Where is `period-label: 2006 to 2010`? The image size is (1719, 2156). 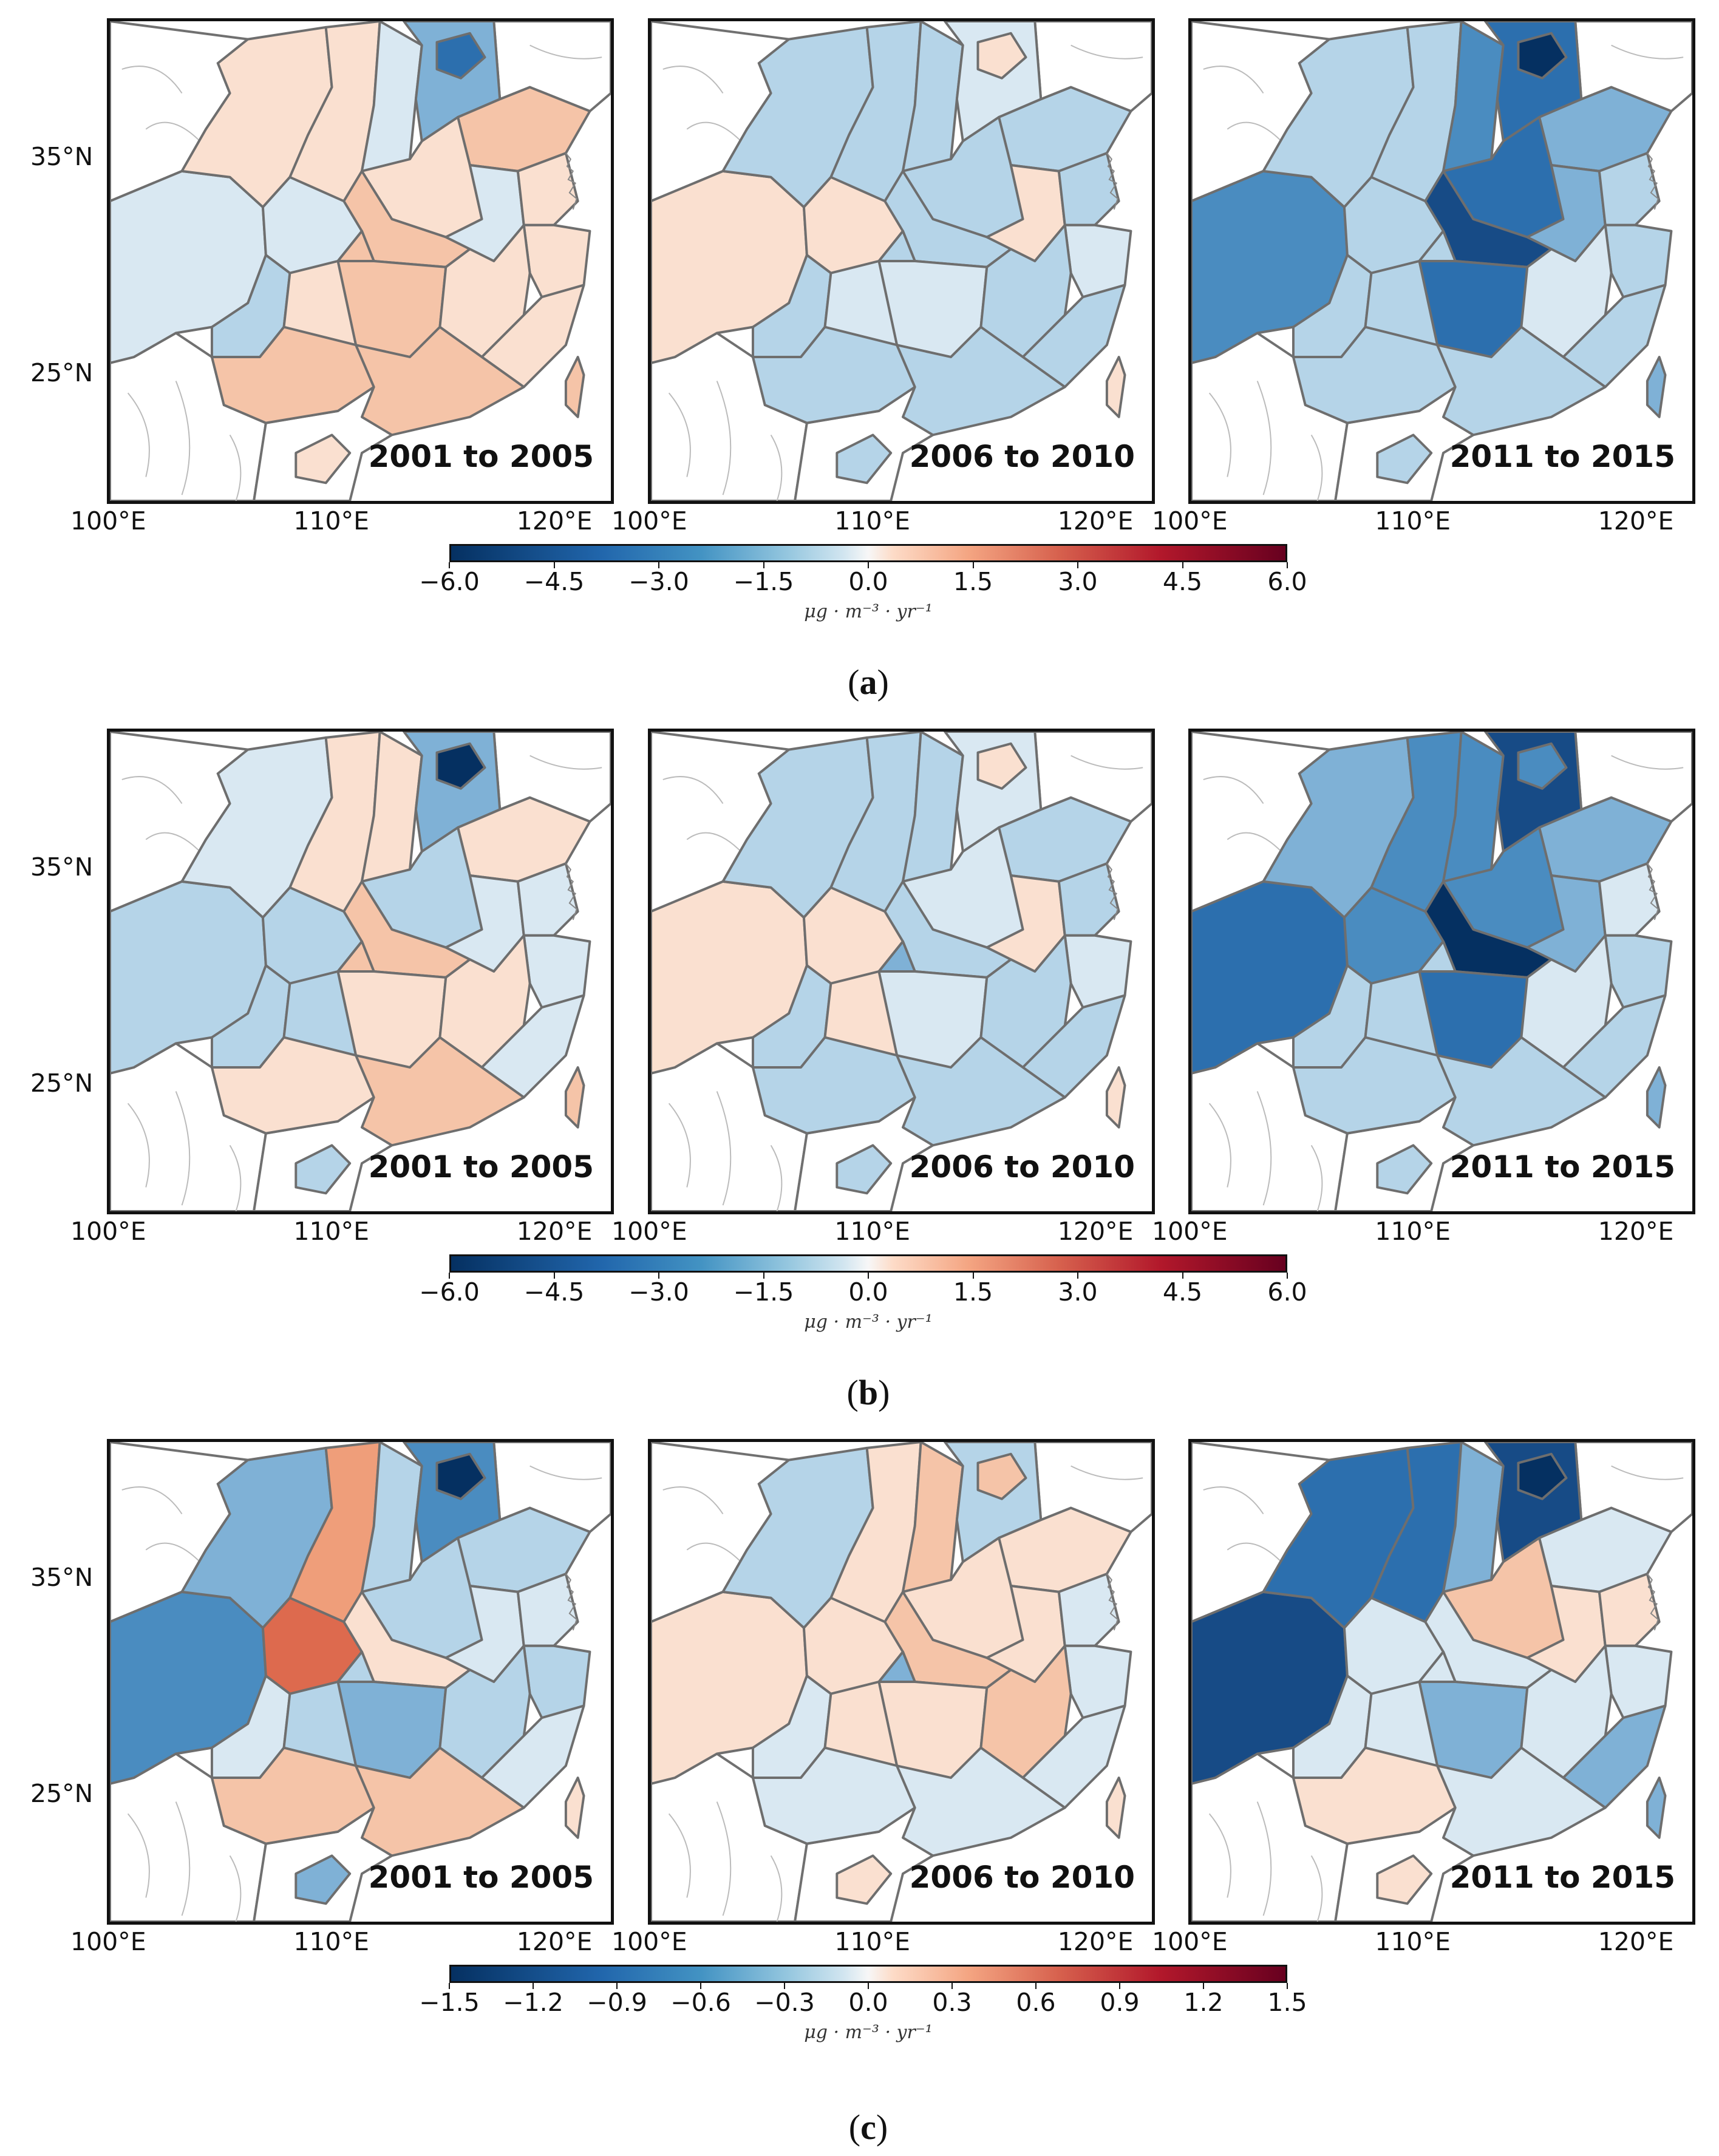
period-label: 2006 to 2010 is located at coordinates (1022, 1878).